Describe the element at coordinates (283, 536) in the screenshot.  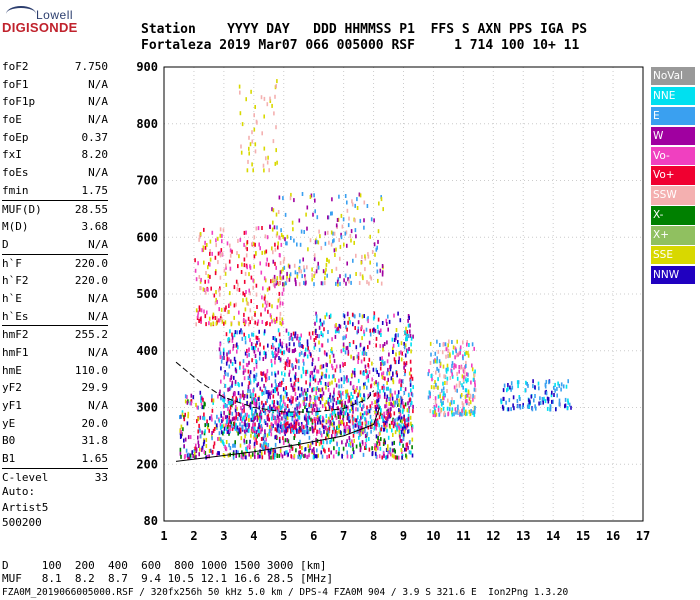
I see `x-tick-label: 5` at that location.